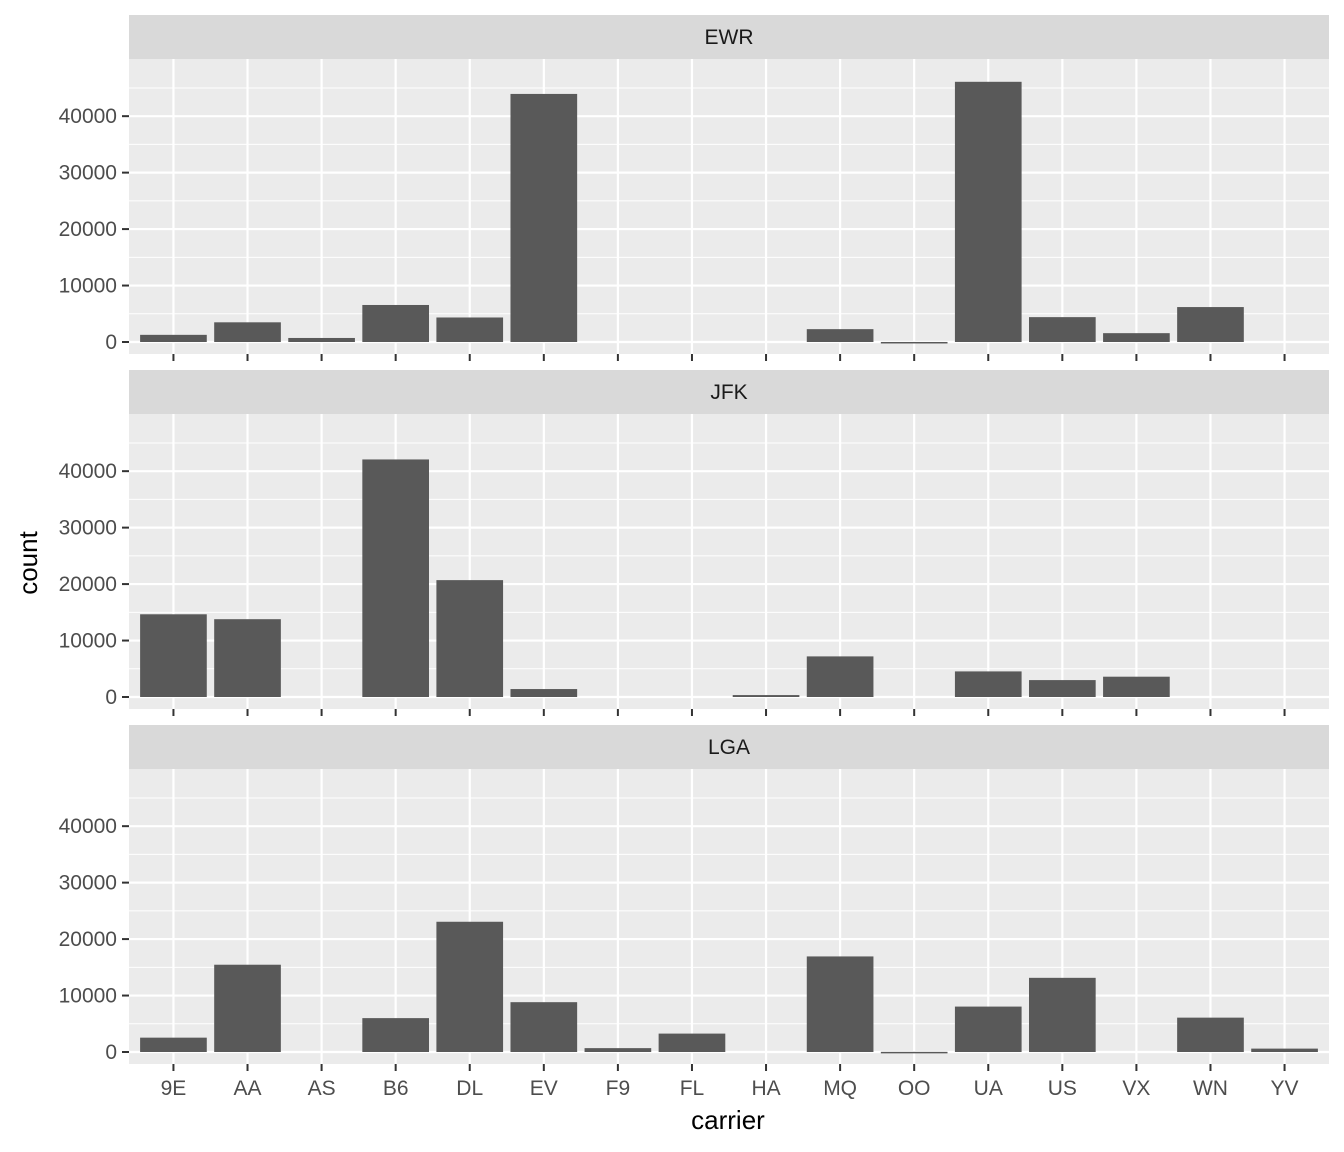  What do you see at coordinates (1062, 329) in the screenshot?
I see `bar-ewr-us` at bounding box center [1062, 329].